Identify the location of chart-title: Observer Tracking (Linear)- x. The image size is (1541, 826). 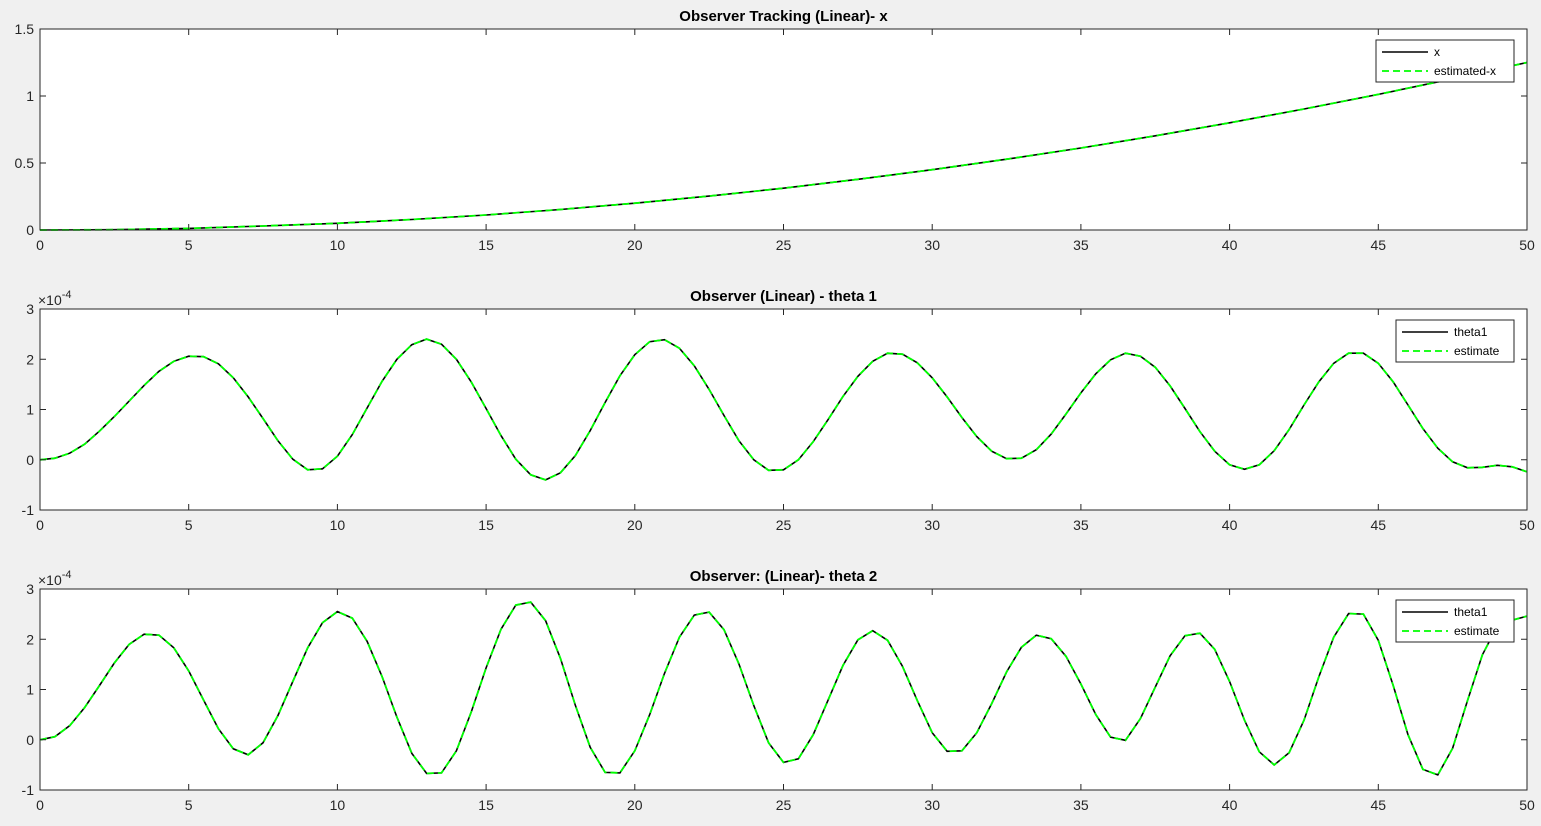
(783, 16).